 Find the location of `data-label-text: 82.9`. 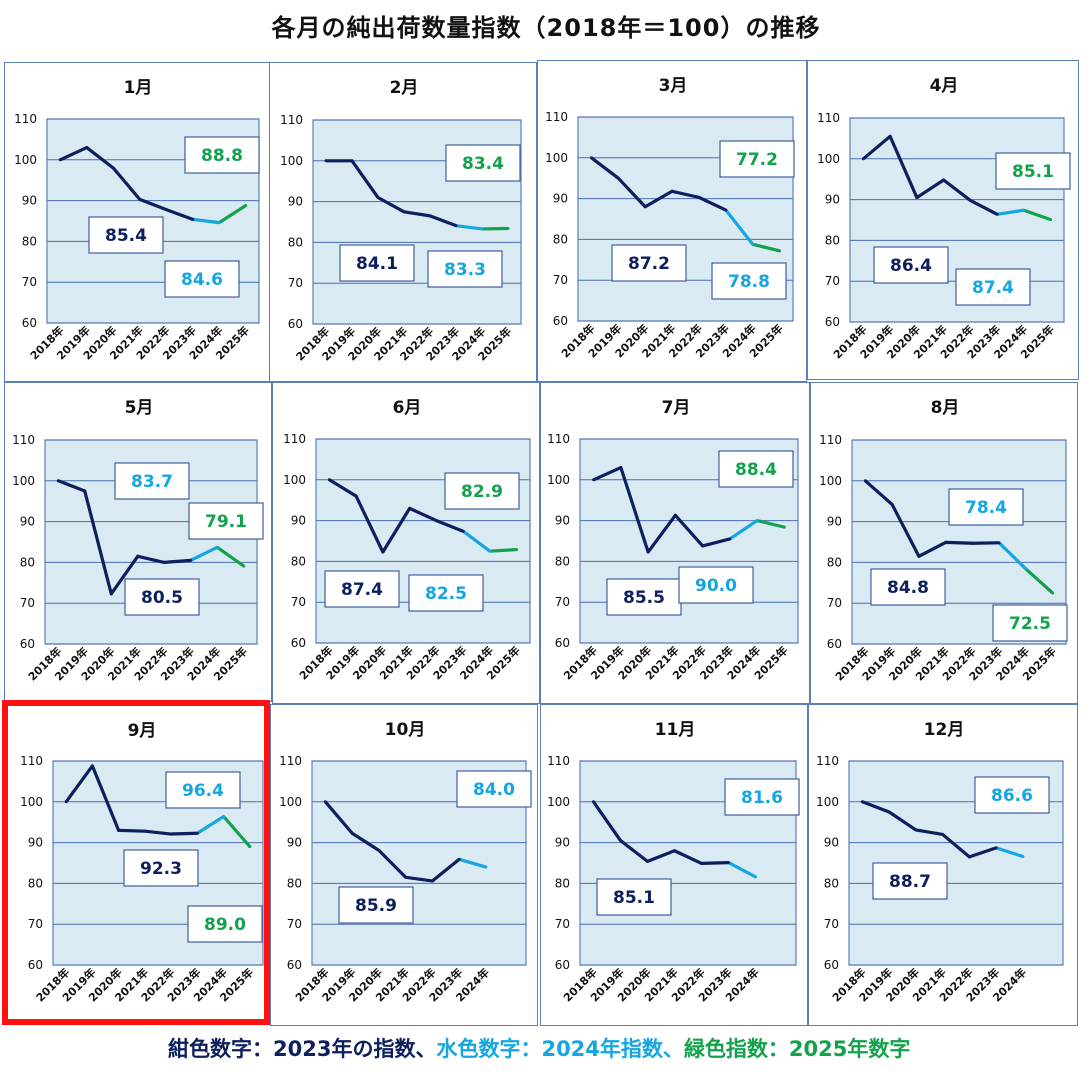

data-label-text: 82.9 is located at coordinates (482, 492).